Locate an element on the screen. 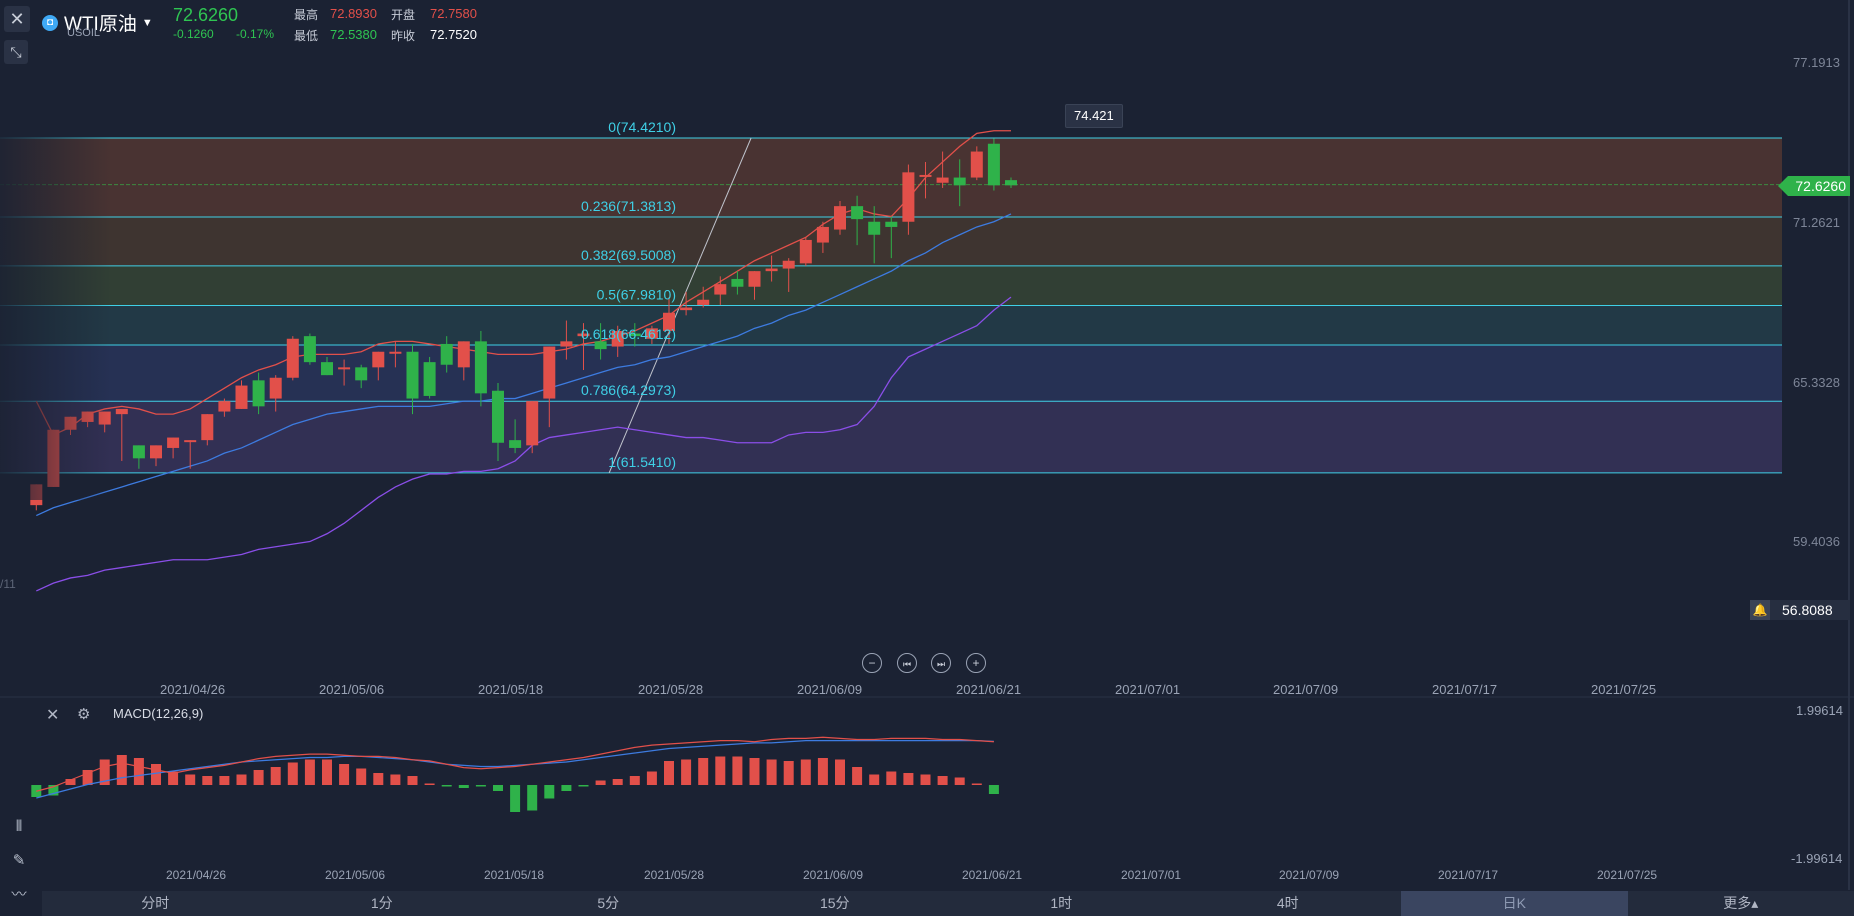 This screenshot has height=916, width=1854. close-chart-button: ✕ is located at coordinates (17, 19).